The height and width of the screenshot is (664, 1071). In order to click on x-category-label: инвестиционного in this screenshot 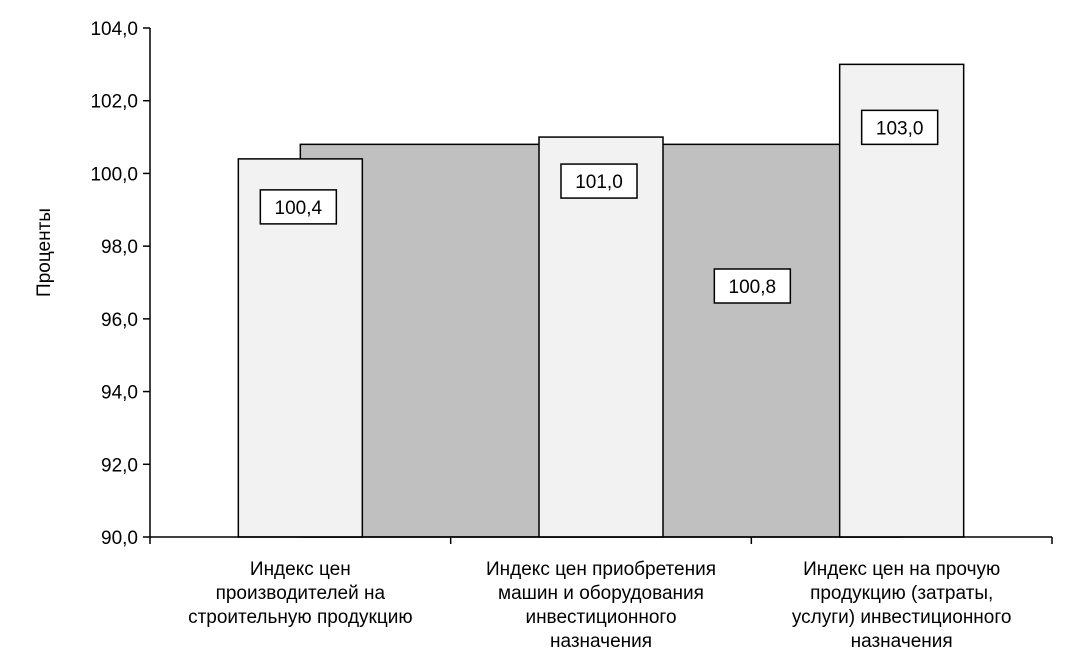, I will do `click(600, 617)`.